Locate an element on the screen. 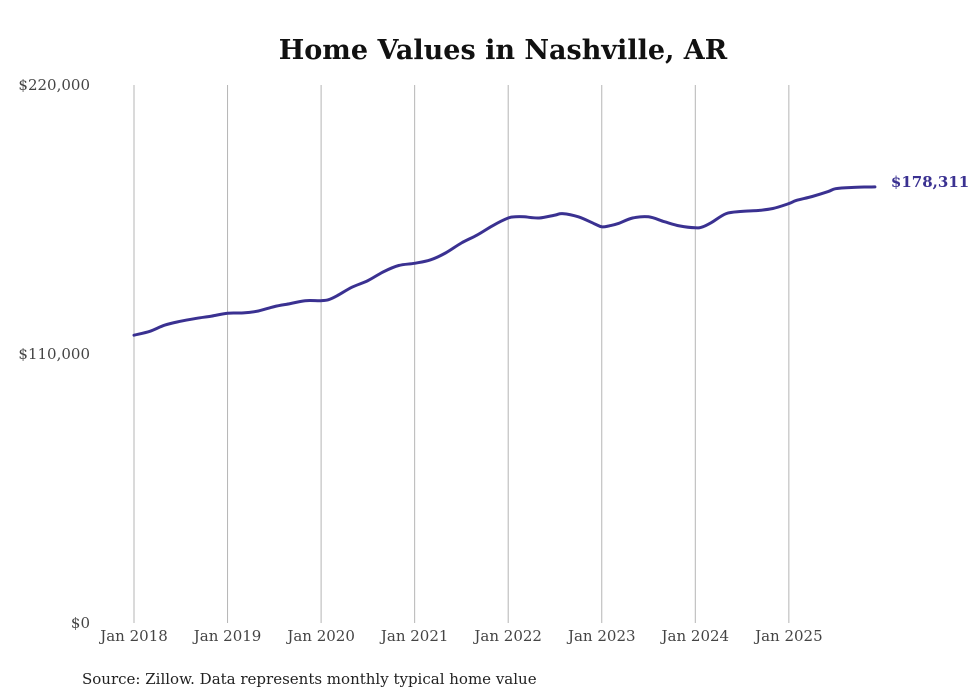 The height and width of the screenshot is (699, 980). y-tick-label: $0 is located at coordinates (80, 623).